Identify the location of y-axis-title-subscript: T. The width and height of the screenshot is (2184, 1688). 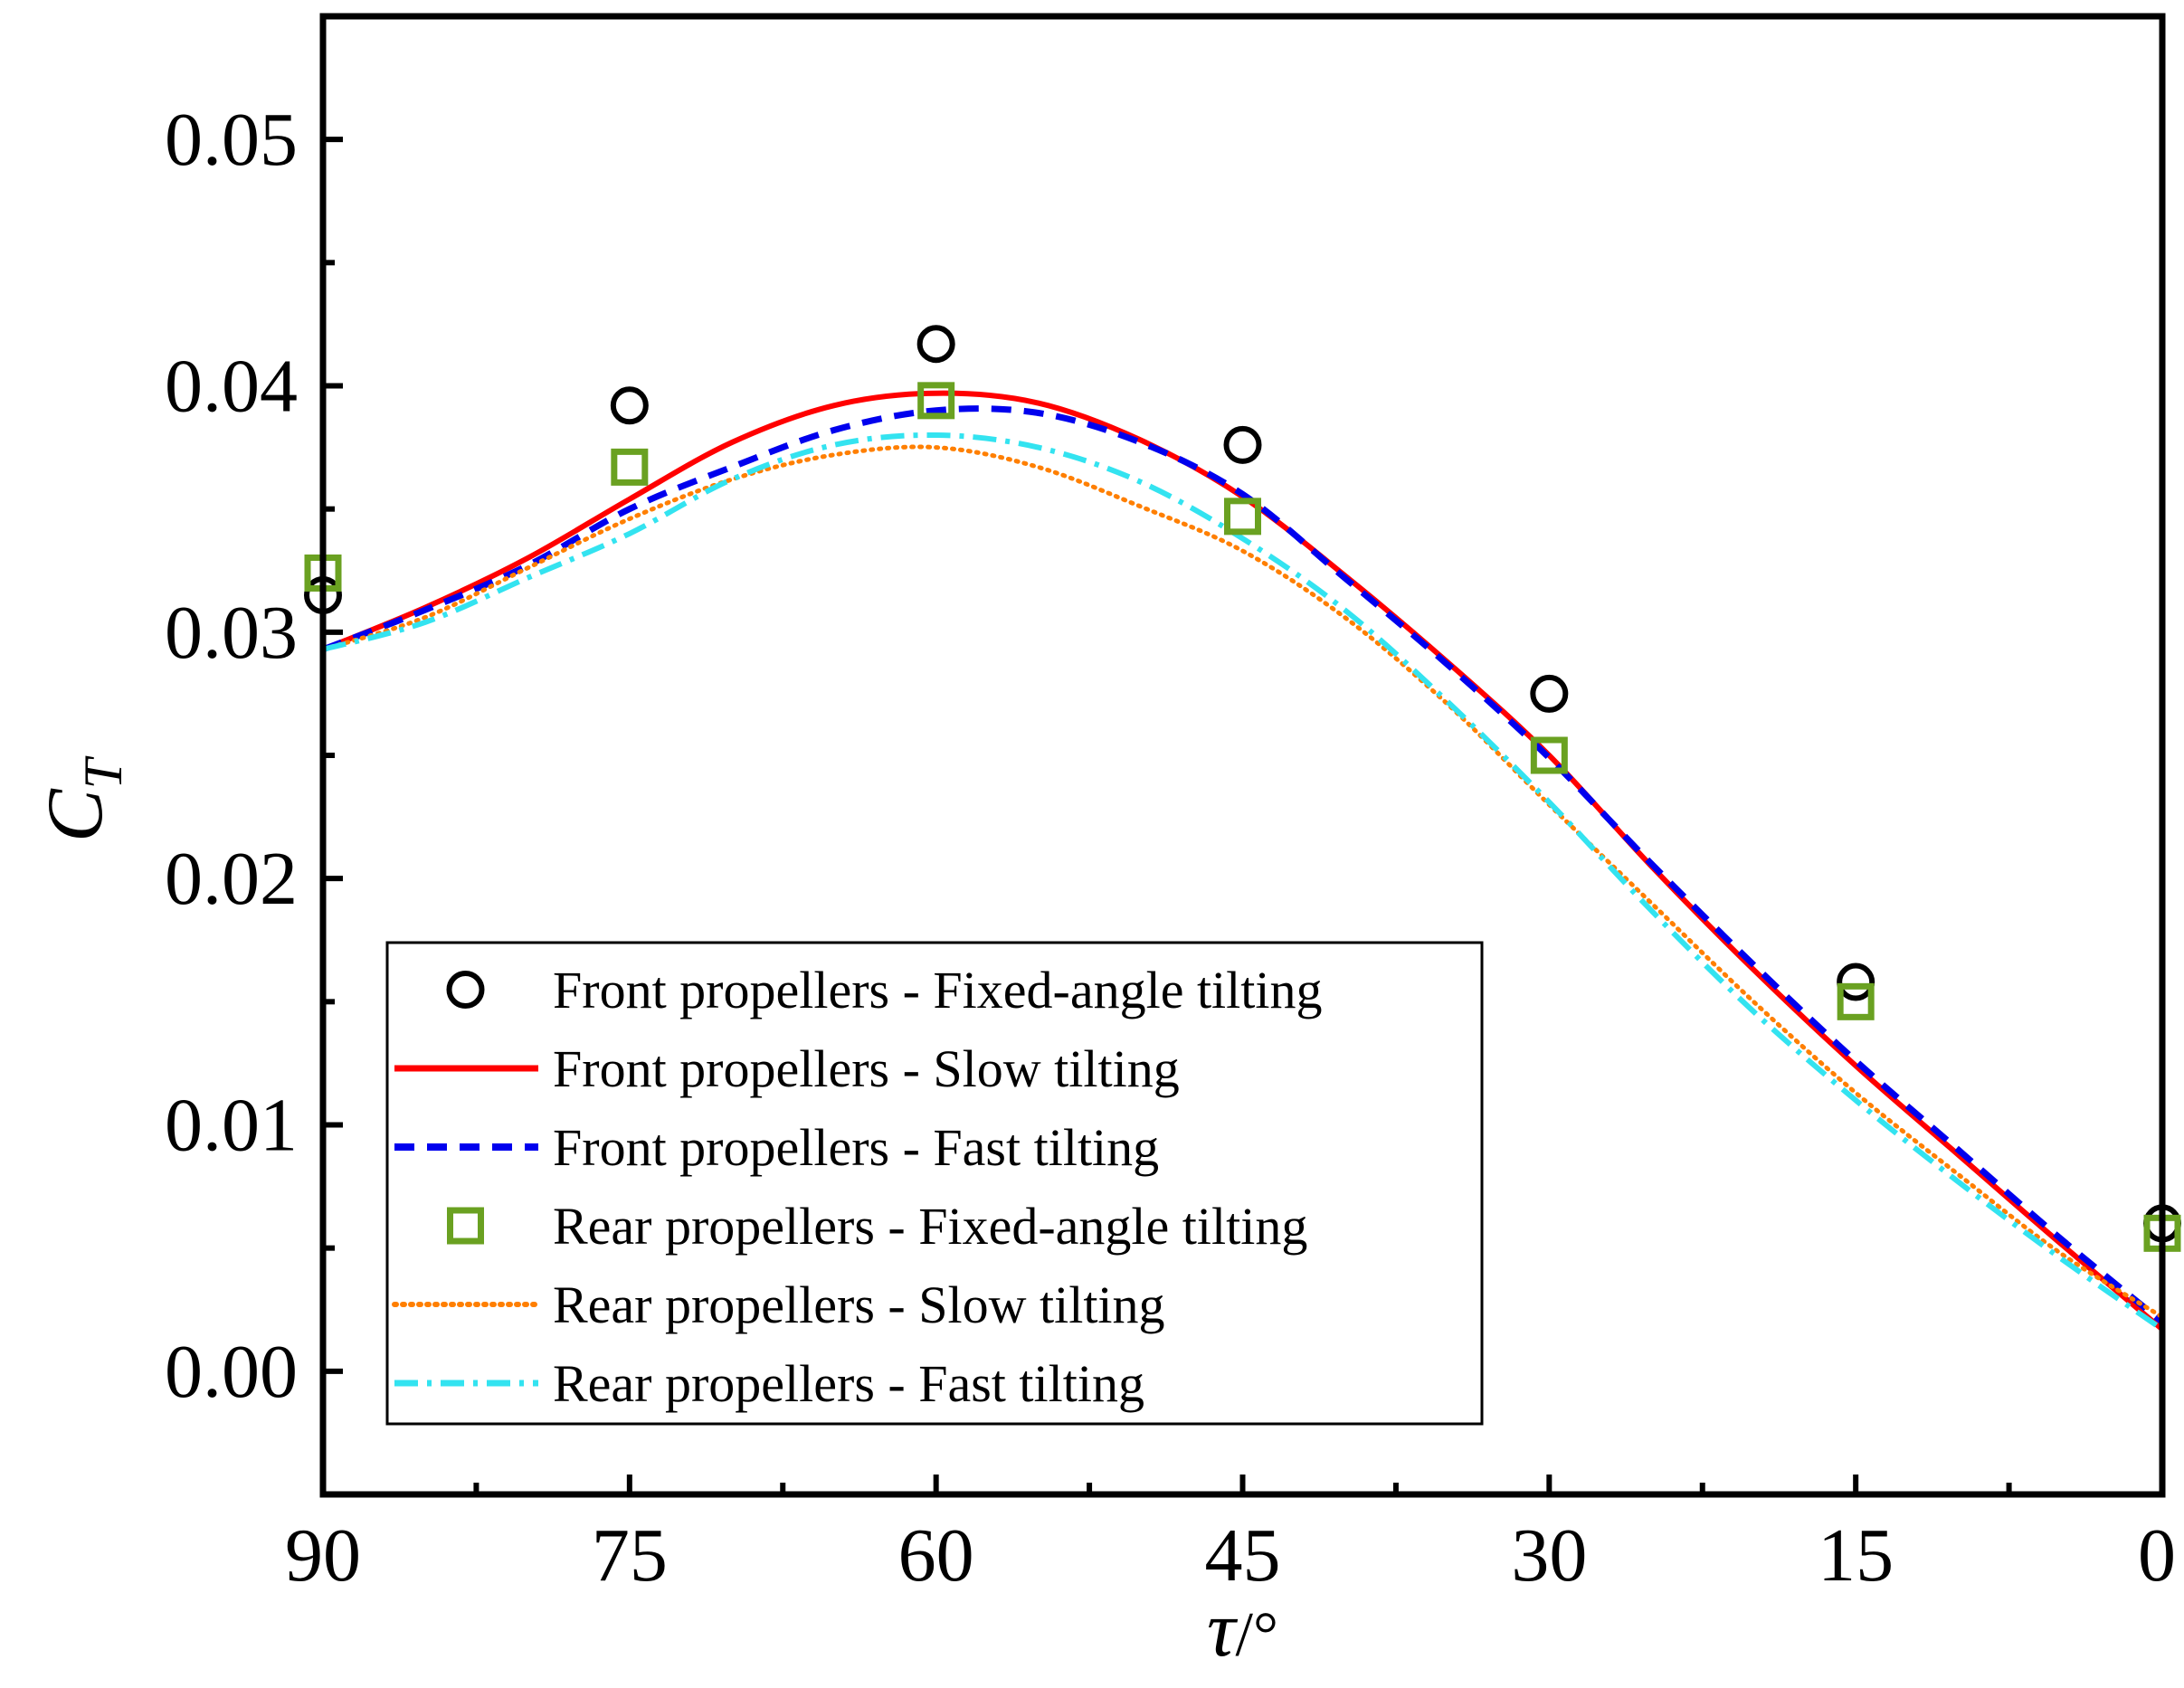
(103, 772).